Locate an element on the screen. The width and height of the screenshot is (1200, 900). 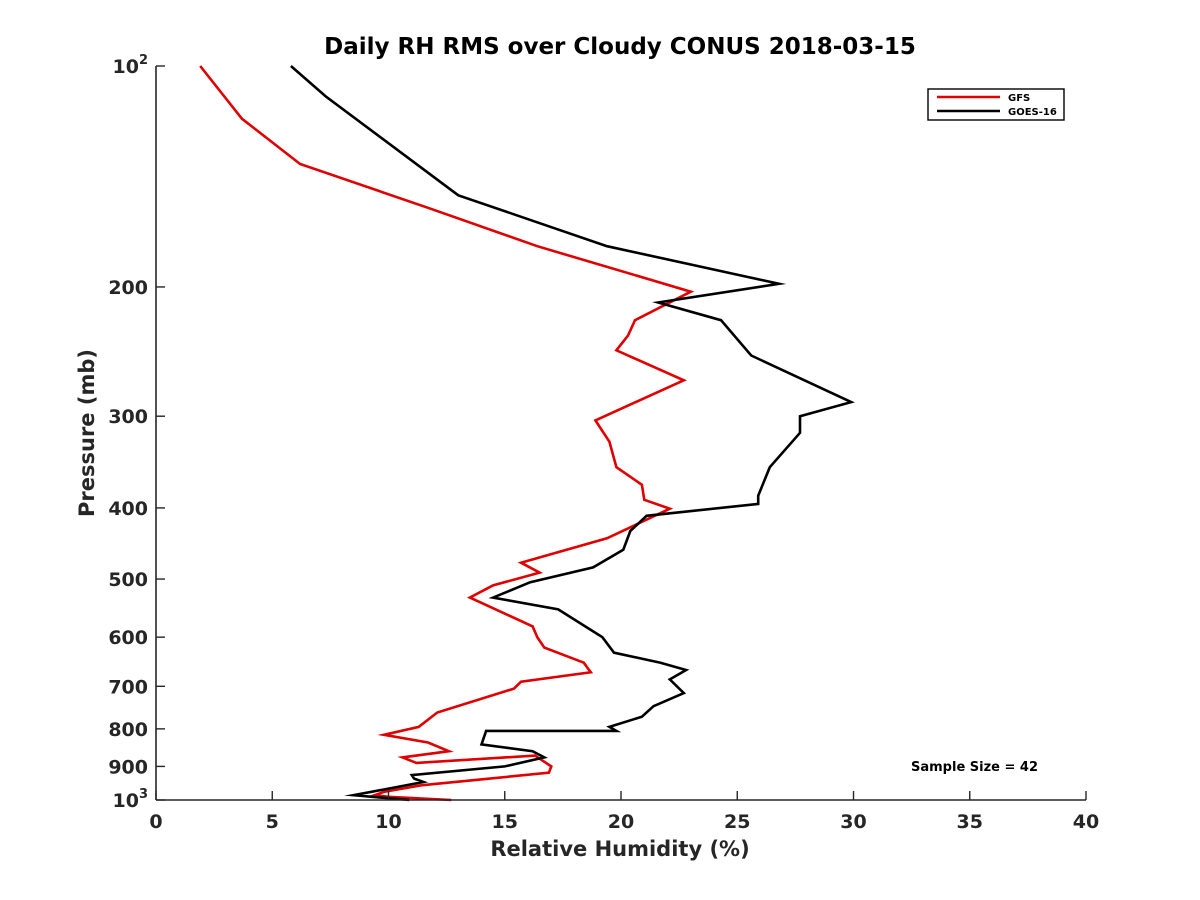
y-tick-label: 10² is located at coordinates (131, 65).